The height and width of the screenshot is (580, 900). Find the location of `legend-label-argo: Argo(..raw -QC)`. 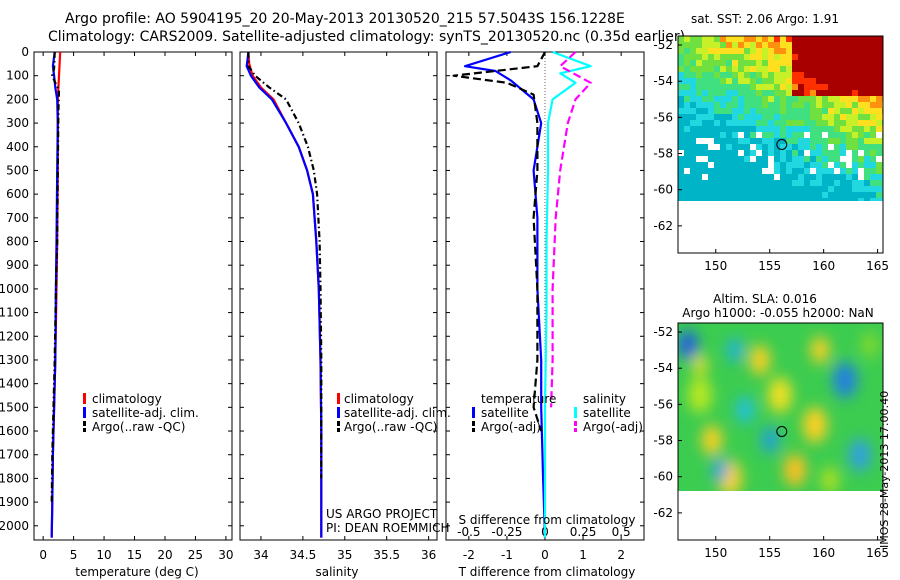

legend-label-argo: Argo(..raw -QC) is located at coordinates (138, 427).